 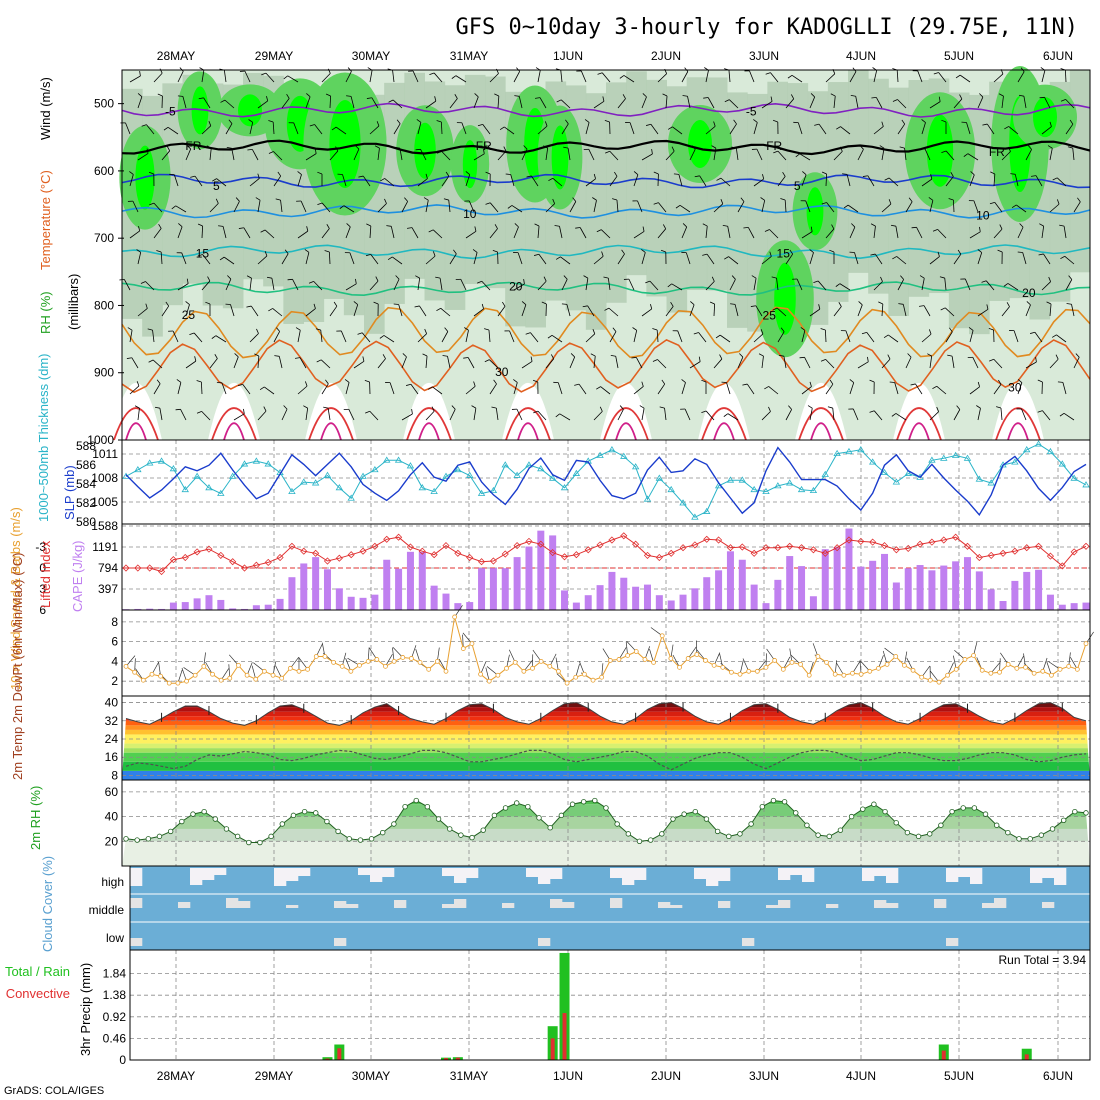 I want to click on lifted-index-axis-label: Lifted Index, so click(x=45, y=574).